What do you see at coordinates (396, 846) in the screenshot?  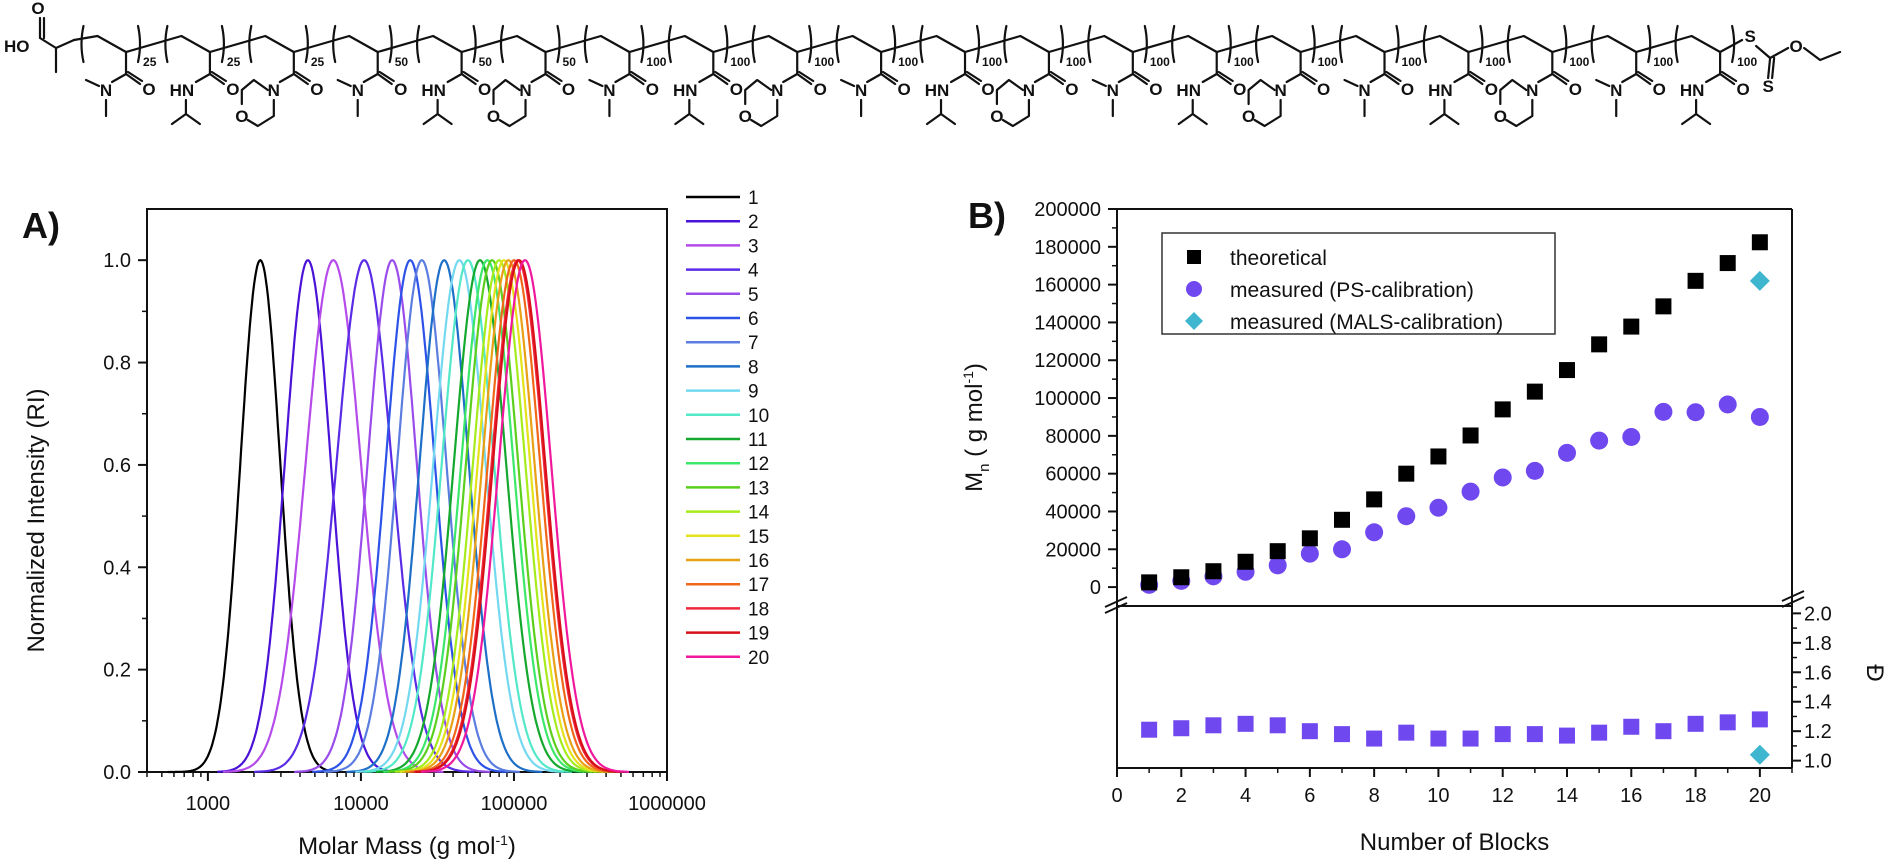 I see `x-axis-label-main: Molar Mass (g mol` at bounding box center [396, 846].